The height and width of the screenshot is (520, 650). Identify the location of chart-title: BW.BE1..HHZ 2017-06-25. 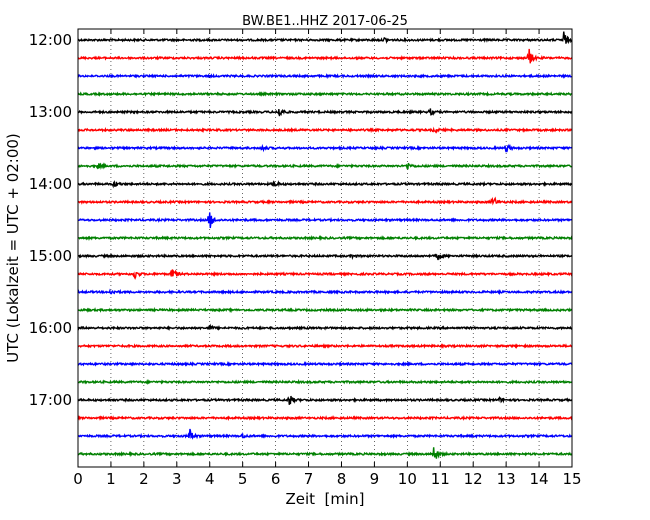
(325, 21).